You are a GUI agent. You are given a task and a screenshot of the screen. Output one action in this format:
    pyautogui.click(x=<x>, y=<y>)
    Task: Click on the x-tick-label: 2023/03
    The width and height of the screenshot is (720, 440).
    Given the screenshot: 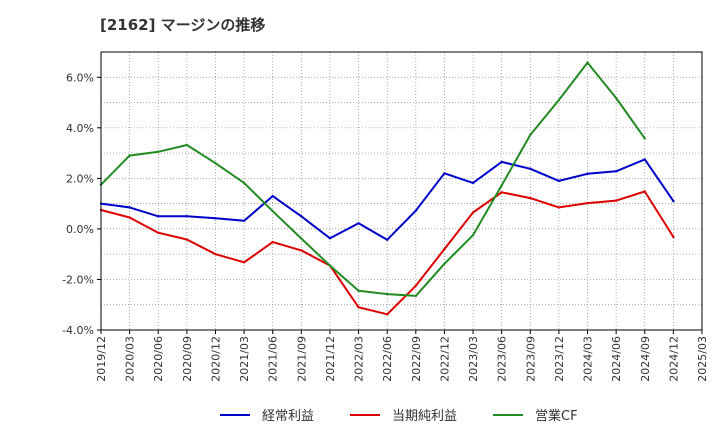 What is the action you would take?
    pyautogui.click(x=473, y=359)
    